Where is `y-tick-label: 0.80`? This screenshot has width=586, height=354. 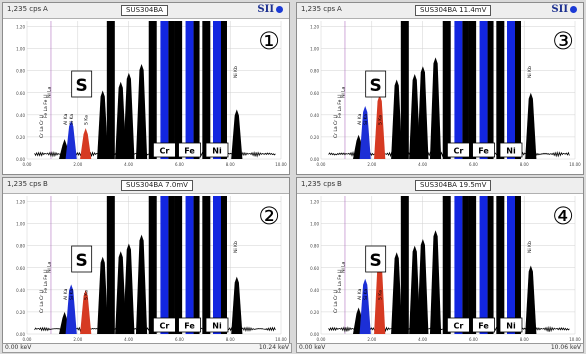
y-tick-label: 0.80 is located at coordinates (314, 246).